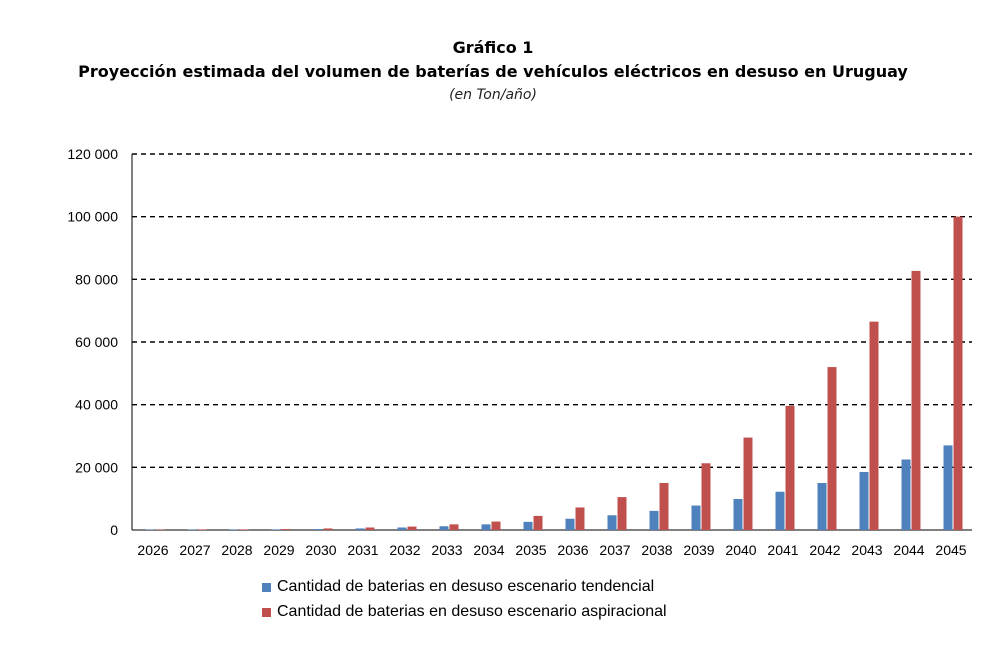 The image size is (1006, 646). I want to click on bar-aspiracional-2038, so click(664, 506).